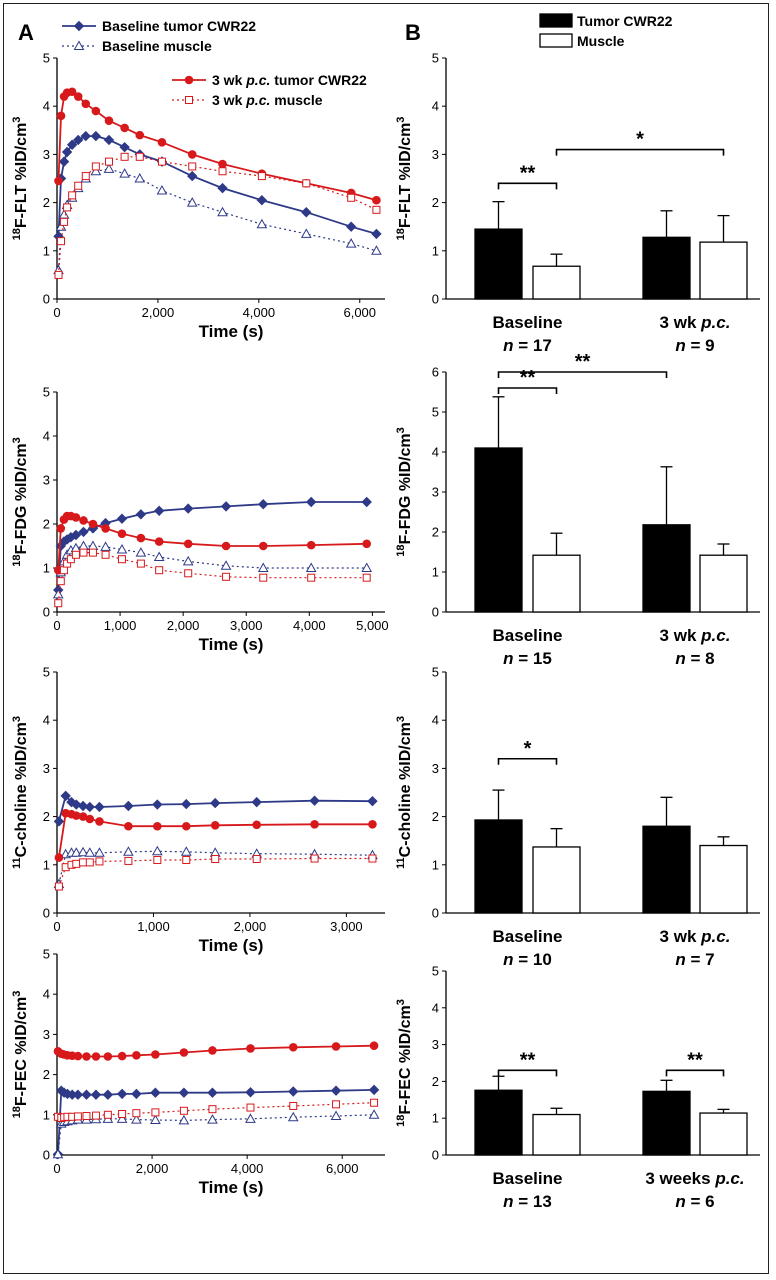 The image size is (776, 1280). What do you see at coordinates (214, 1072) in the screenshot?
I see `line-chart-fec: 0 1 2 3 4 5 0 2,000 4,000 6,000 Time (s)` at bounding box center [214, 1072].